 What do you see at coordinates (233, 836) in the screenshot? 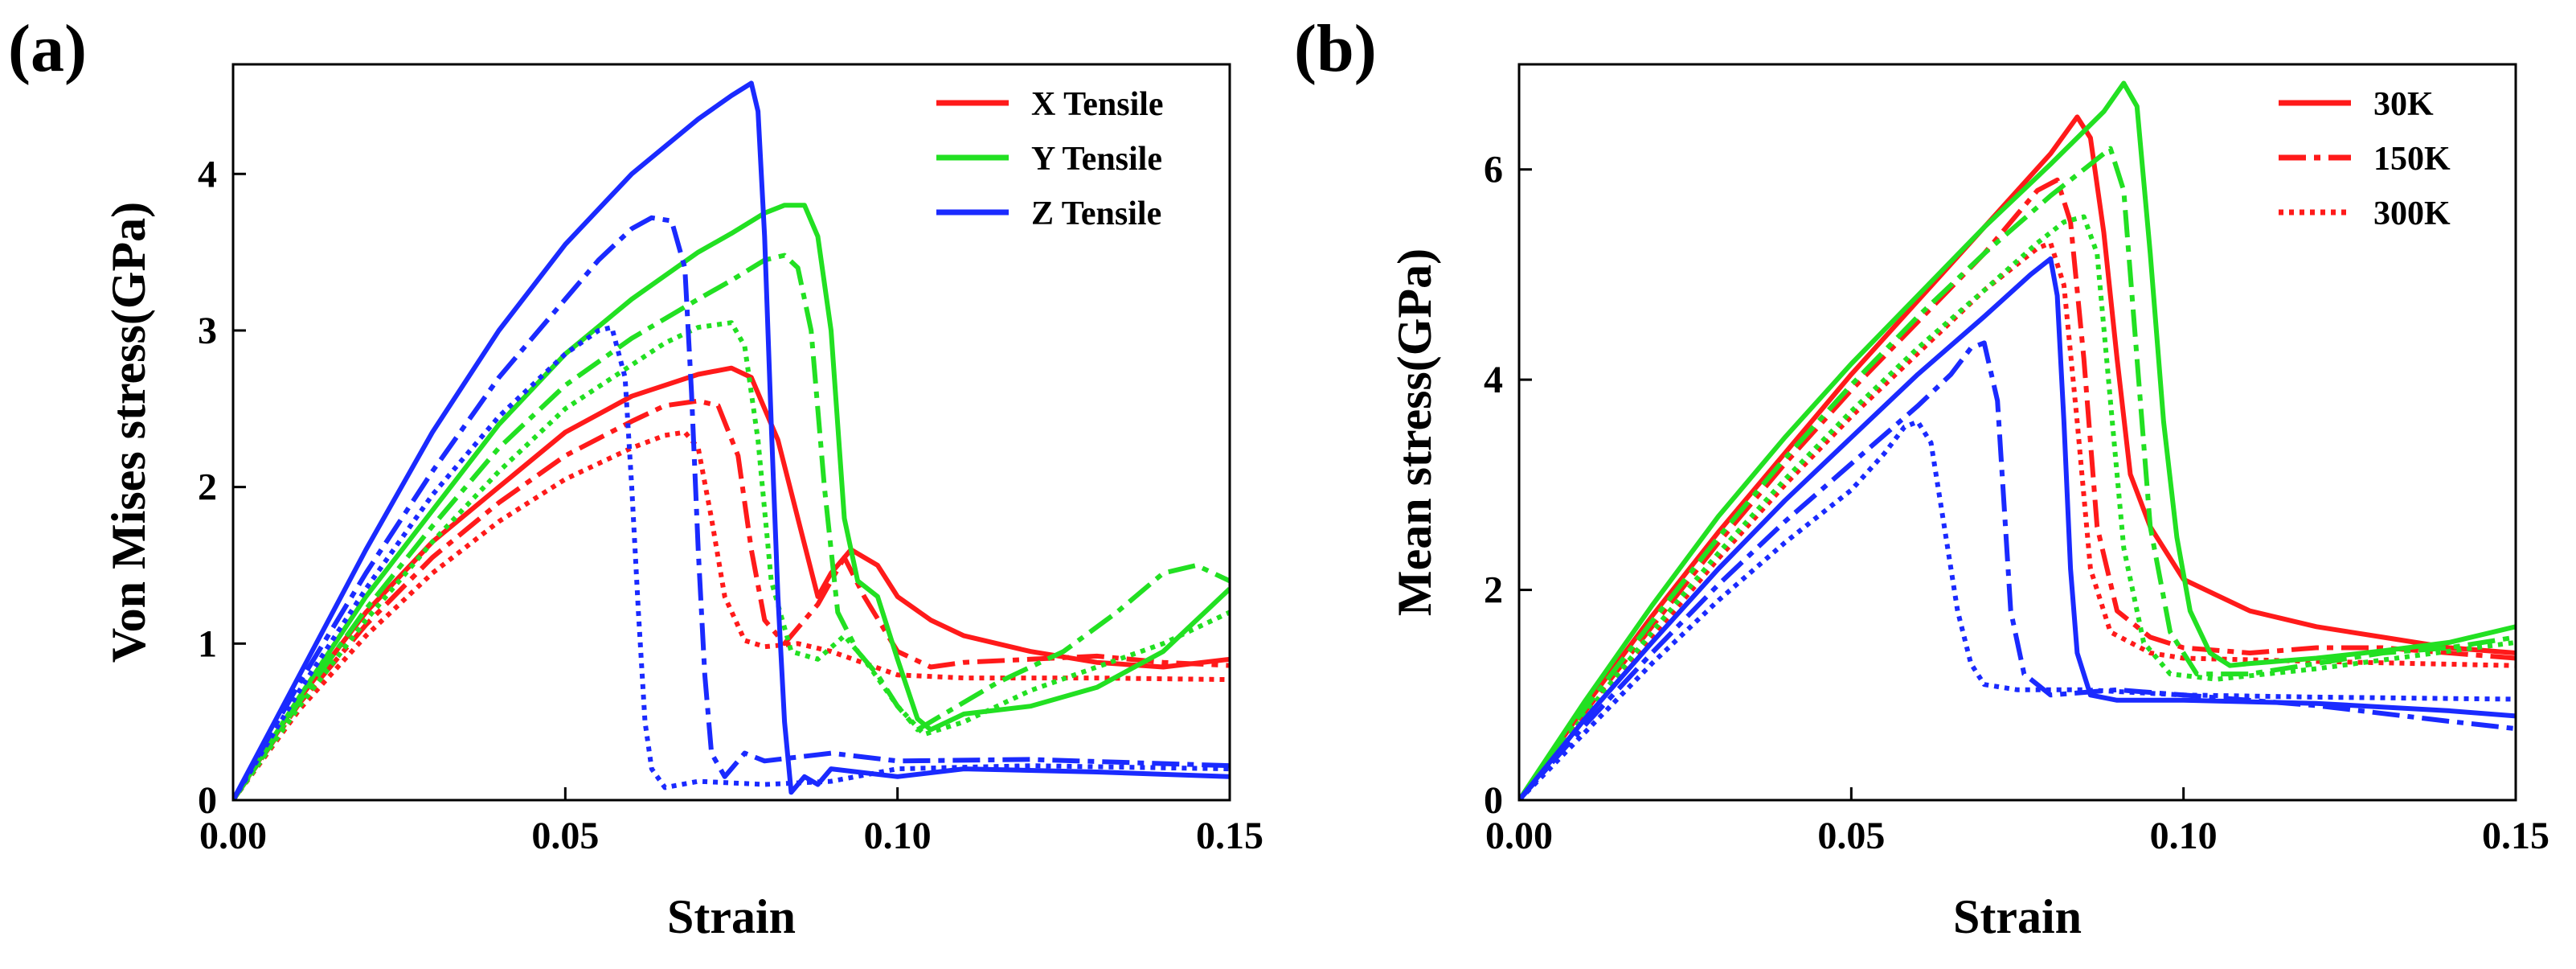
I see `x-tick-label-a: 0.00` at bounding box center [233, 836].